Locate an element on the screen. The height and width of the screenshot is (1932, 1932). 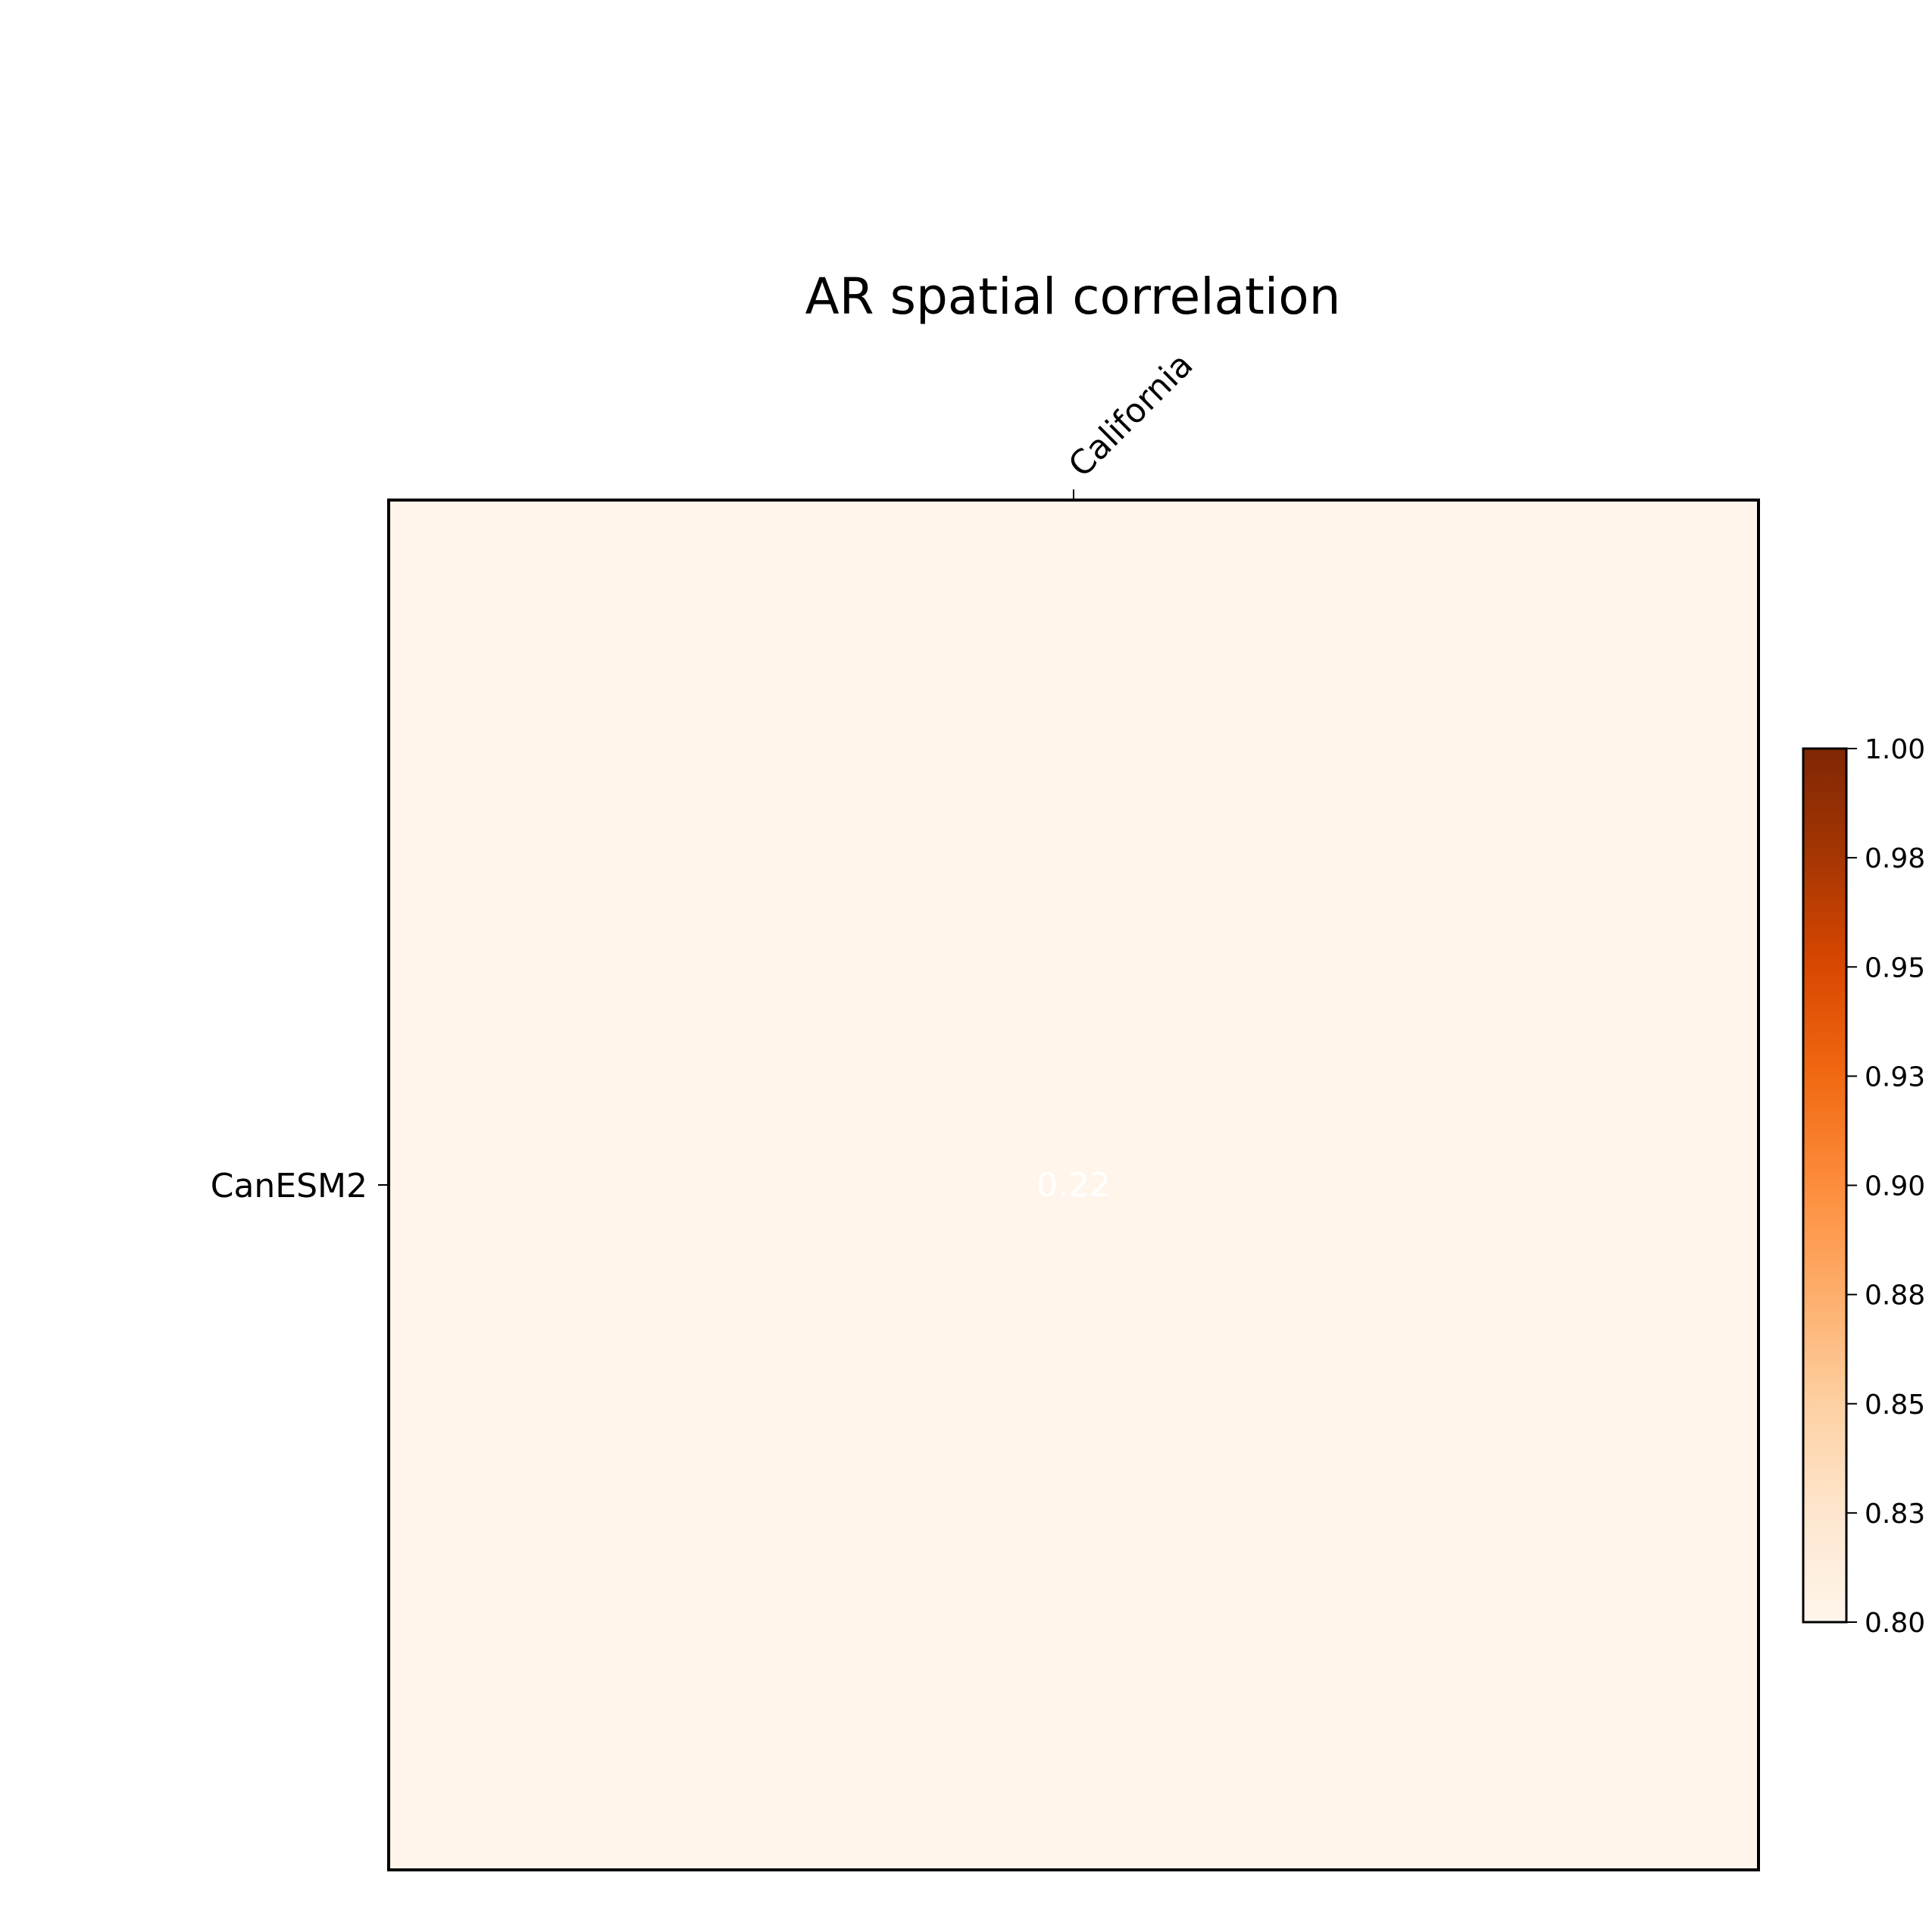
x-tick-label: California is located at coordinates (1131, 415).